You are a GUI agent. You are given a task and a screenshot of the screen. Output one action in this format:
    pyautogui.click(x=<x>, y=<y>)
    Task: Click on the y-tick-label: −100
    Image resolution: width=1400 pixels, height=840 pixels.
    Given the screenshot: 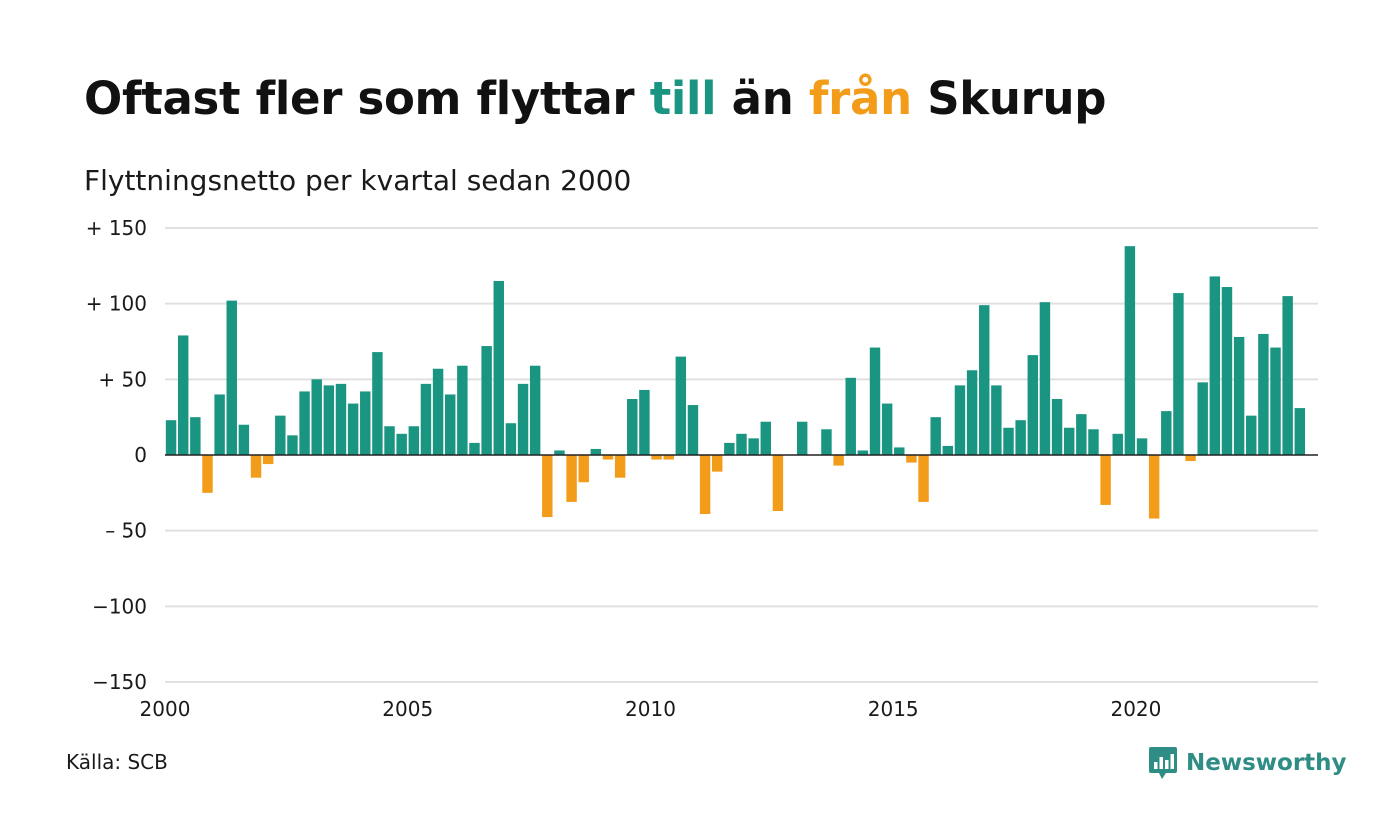 What is the action you would take?
    pyautogui.click(x=119, y=606)
    